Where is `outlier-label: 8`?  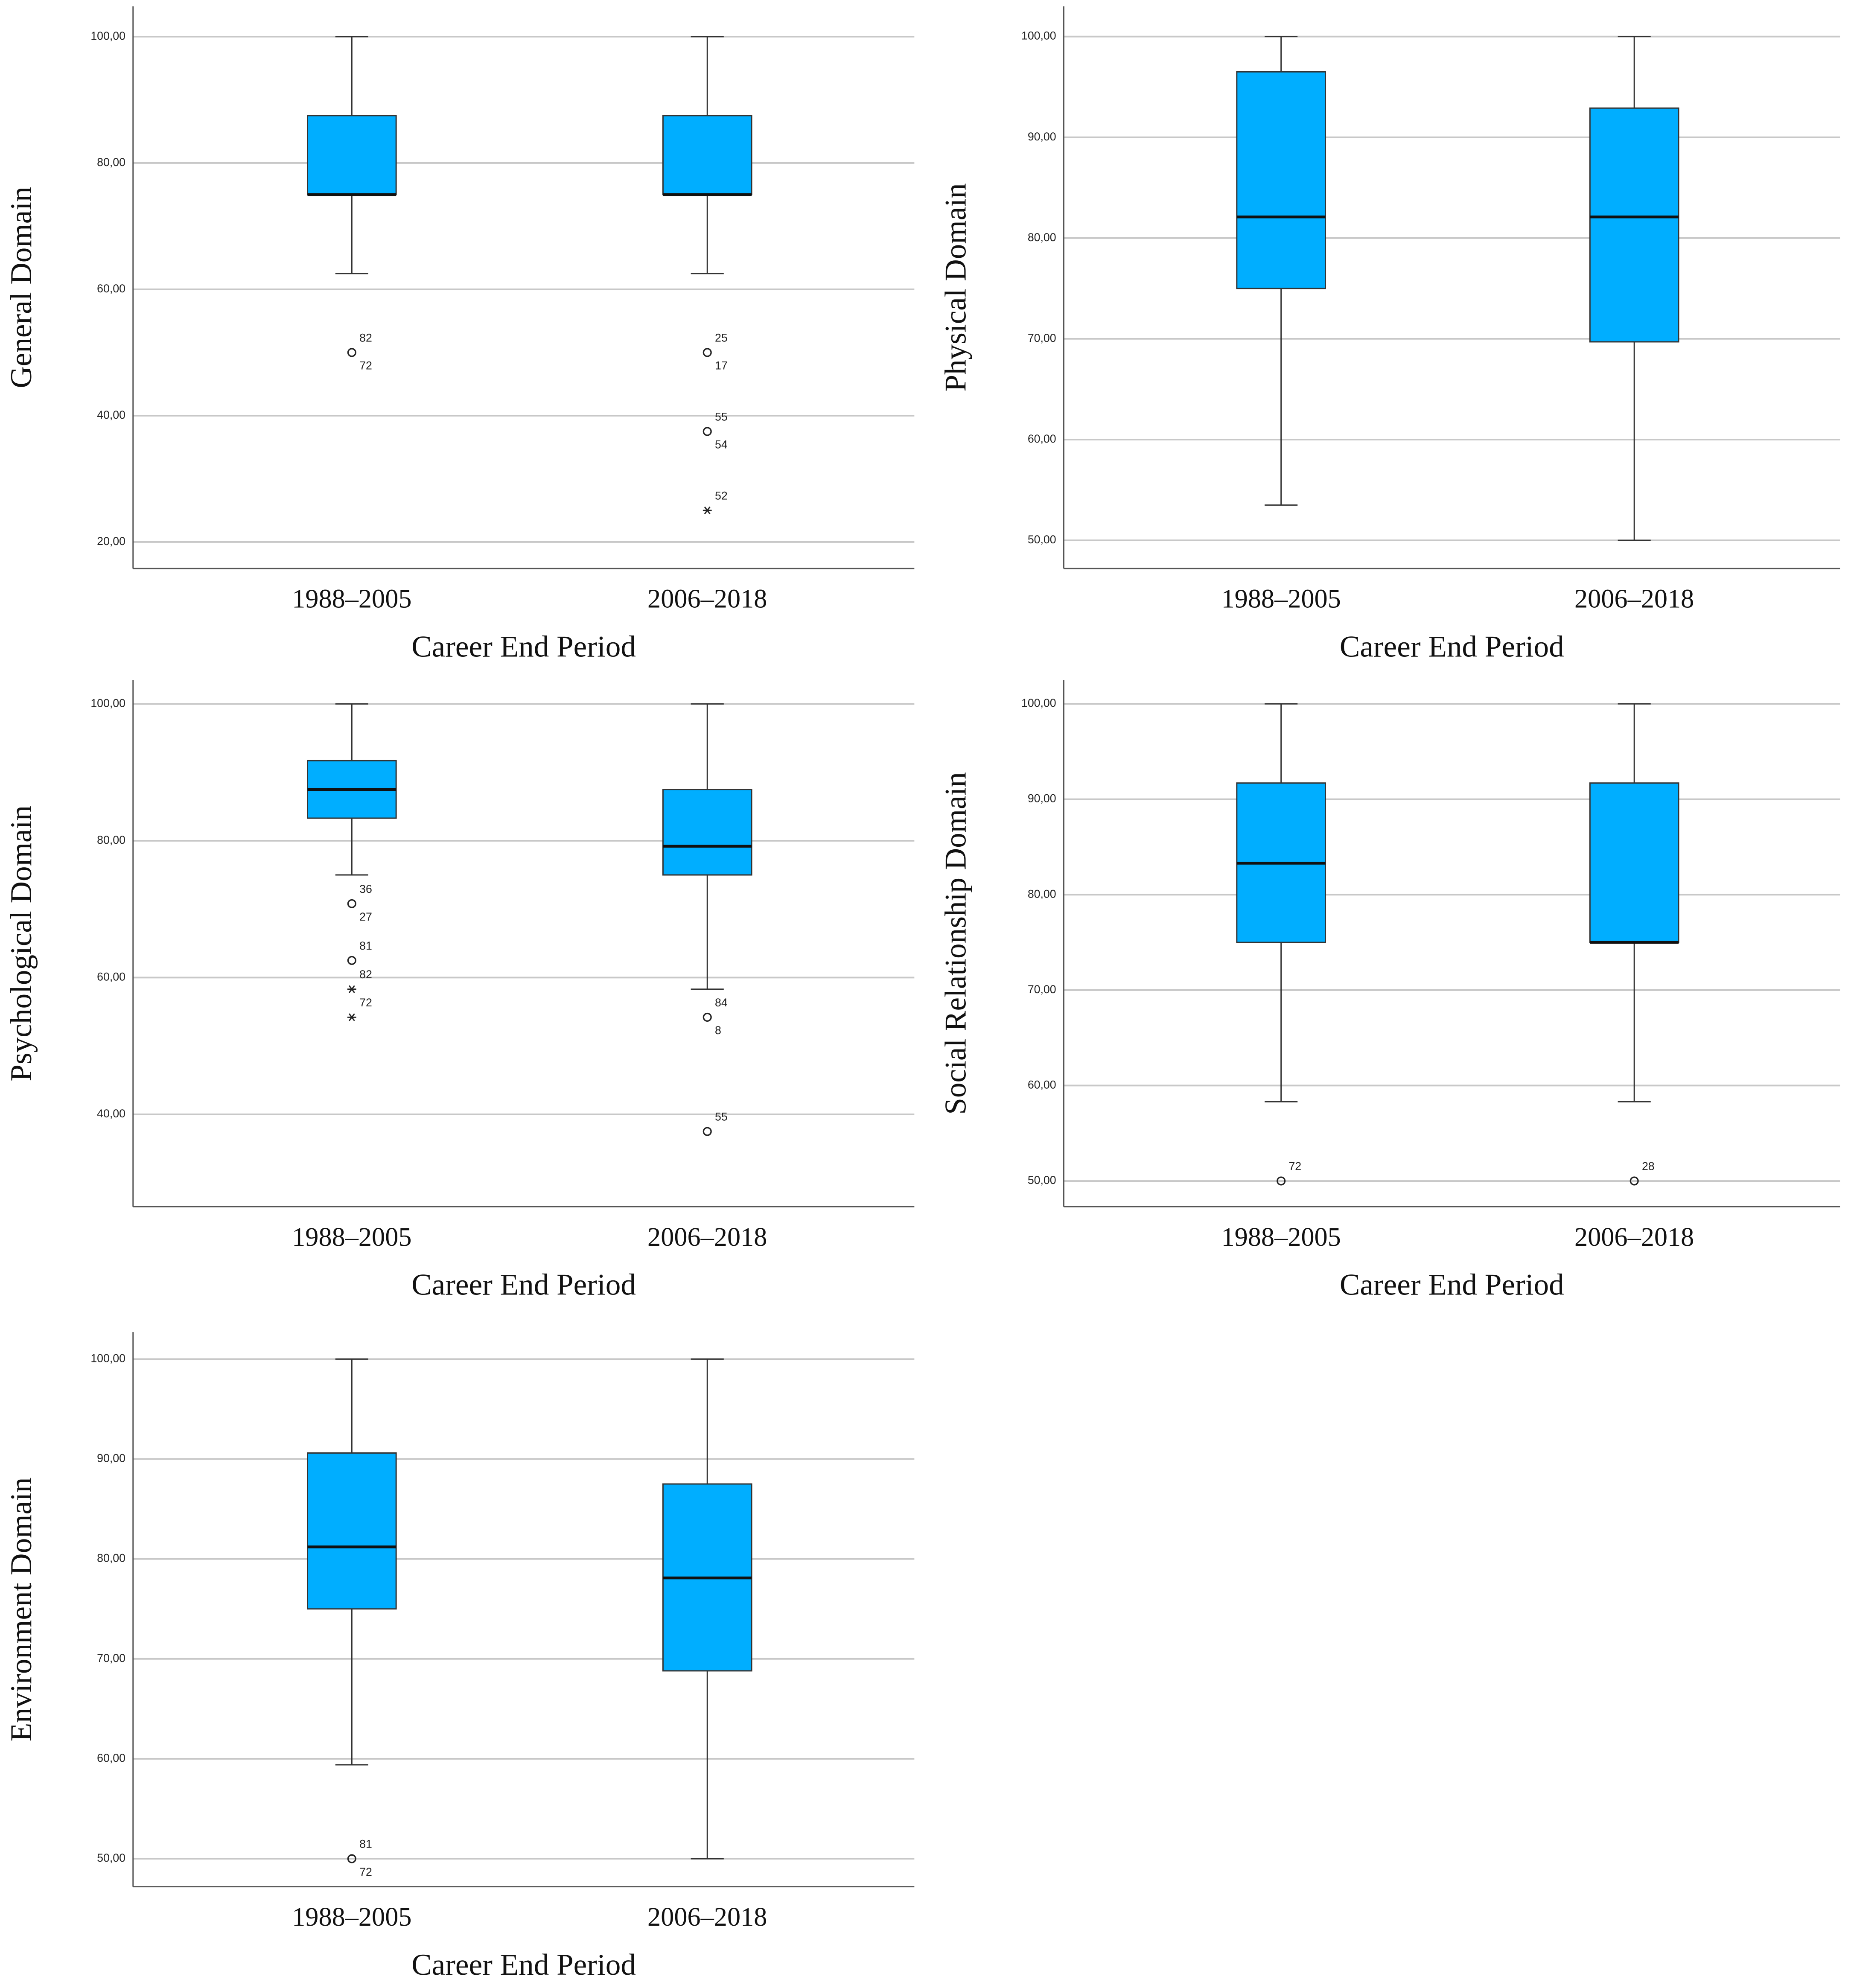 outlier-label: 8 is located at coordinates (718, 1030).